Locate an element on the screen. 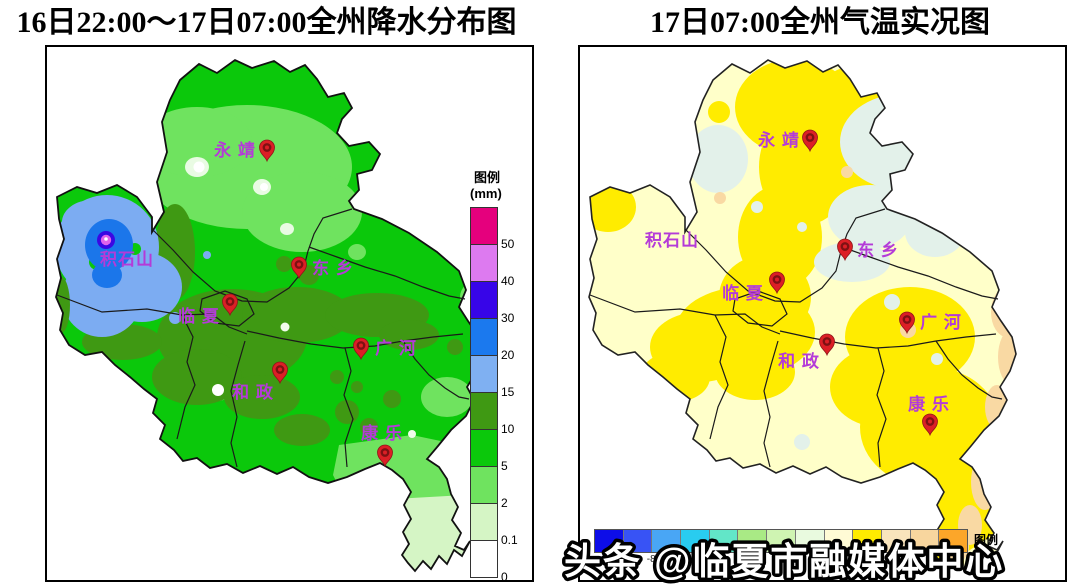 The height and width of the screenshot is (584, 1080). precipitation-legend-label: 0 is located at coordinates (504, 577).